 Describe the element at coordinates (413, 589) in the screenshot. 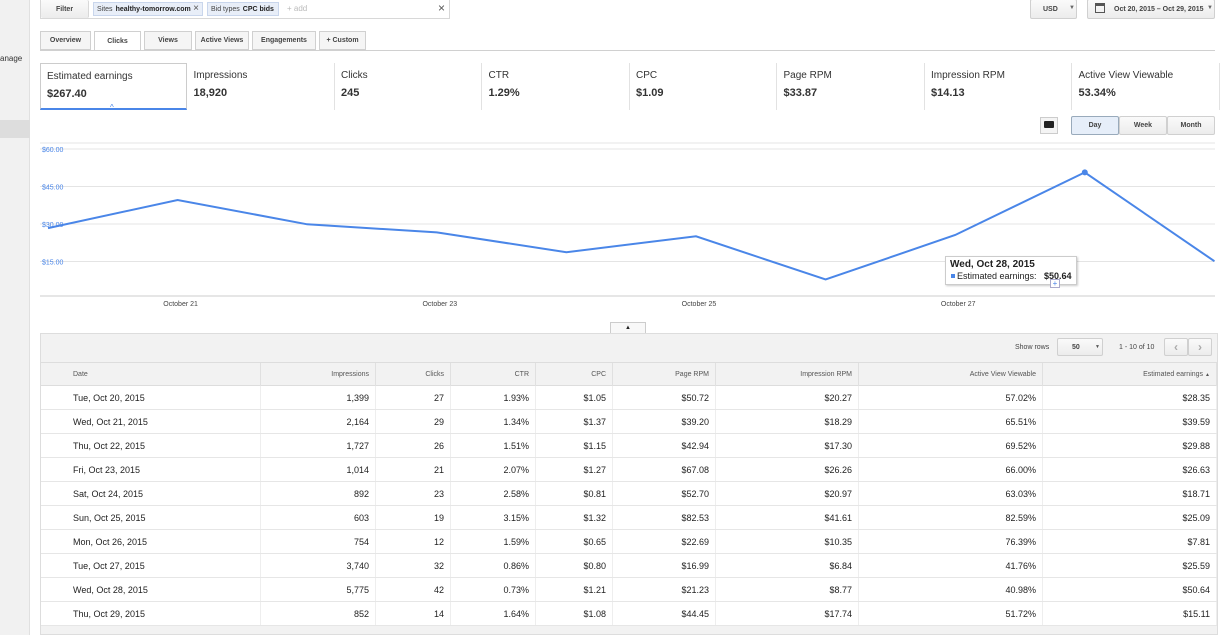

I see `table-cell: 42` at that location.